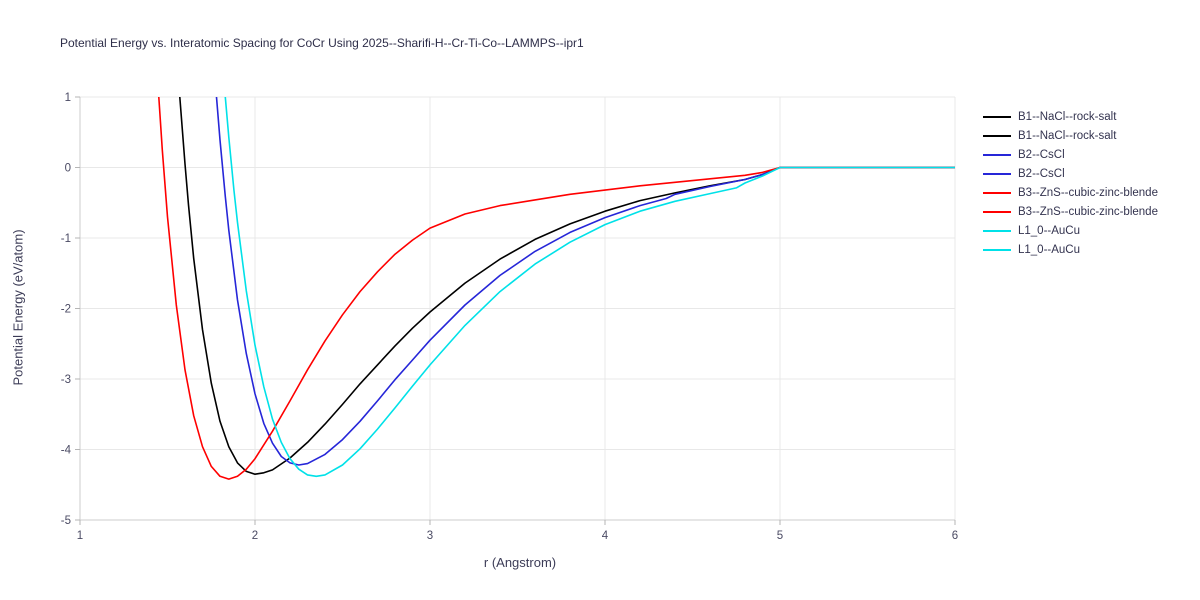  What do you see at coordinates (605, 536) in the screenshot?
I see `x-tick-label: 4` at bounding box center [605, 536].